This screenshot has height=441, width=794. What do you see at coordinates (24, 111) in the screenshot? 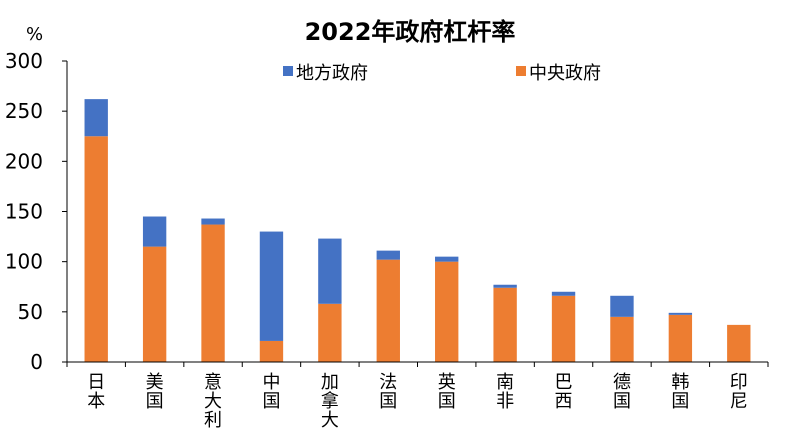
I see `y-tick-label: 250` at bounding box center [24, 111].